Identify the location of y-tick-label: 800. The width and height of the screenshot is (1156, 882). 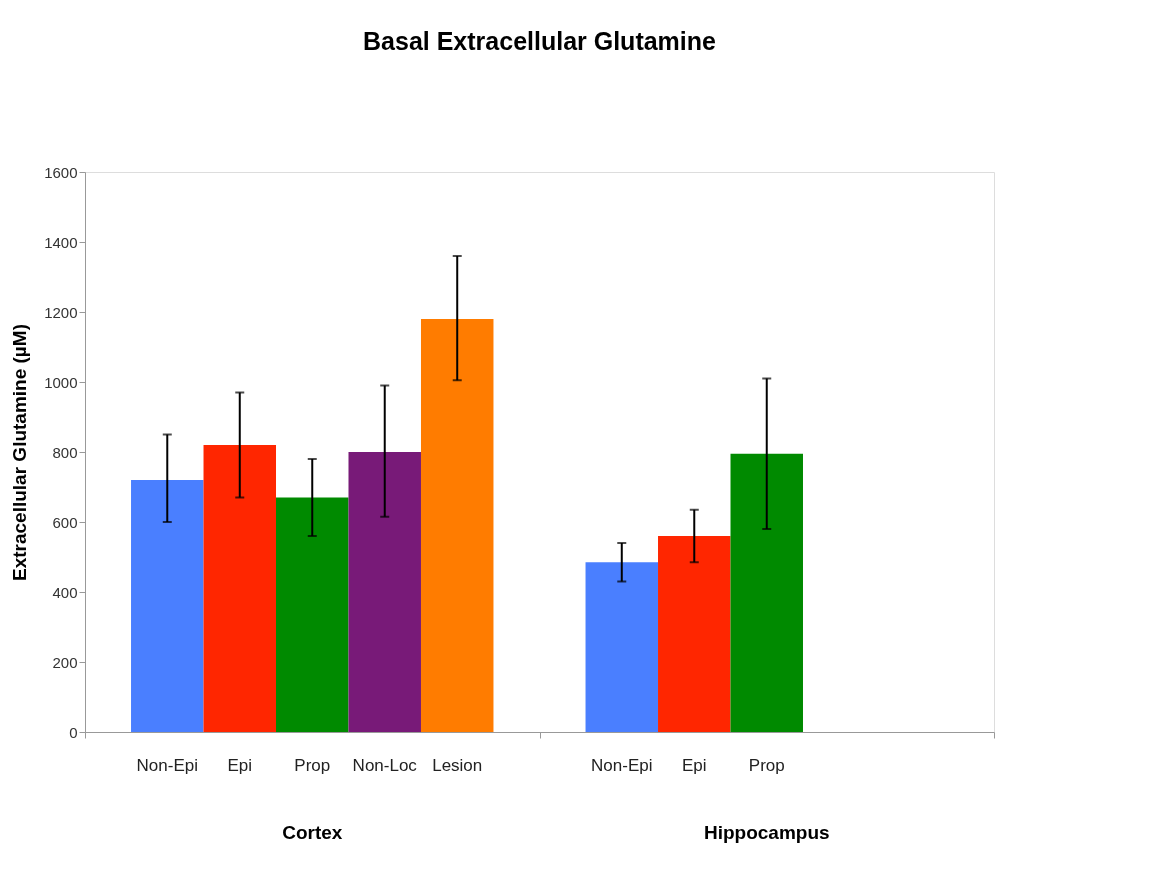
(65, 452).